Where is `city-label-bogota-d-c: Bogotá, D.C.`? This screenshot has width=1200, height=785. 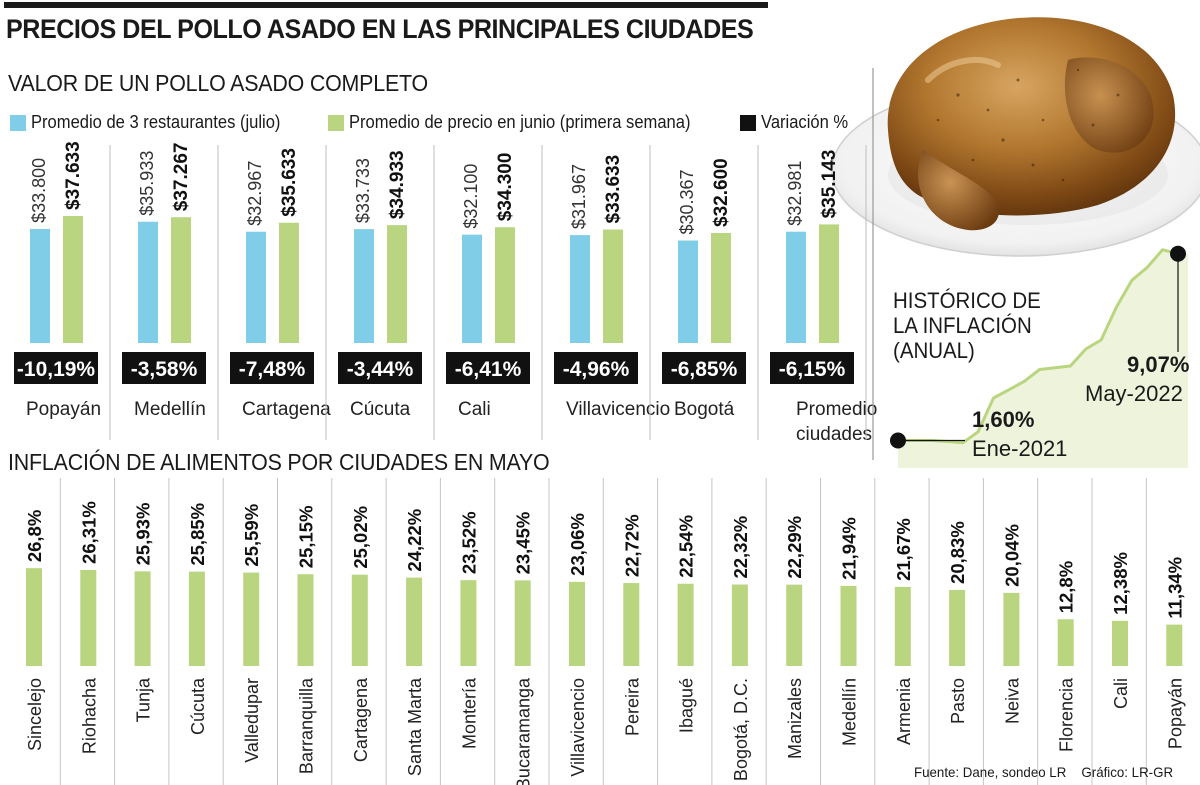
city-label-bogota-d-c: Bogotá, D.C. is located at coordinates (741, 729).